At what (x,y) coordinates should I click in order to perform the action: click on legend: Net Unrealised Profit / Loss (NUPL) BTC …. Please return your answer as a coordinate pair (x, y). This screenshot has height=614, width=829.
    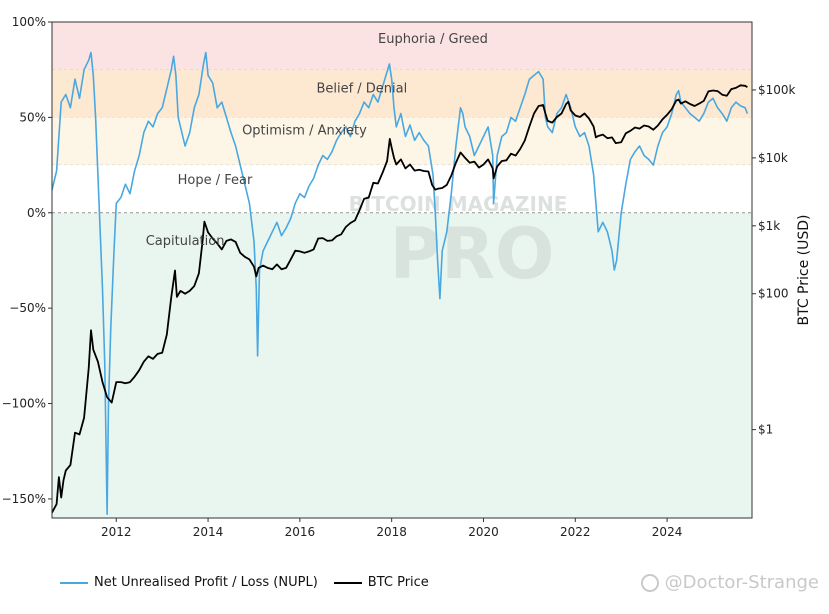
    Looking at the image, I should click on (244, 582).